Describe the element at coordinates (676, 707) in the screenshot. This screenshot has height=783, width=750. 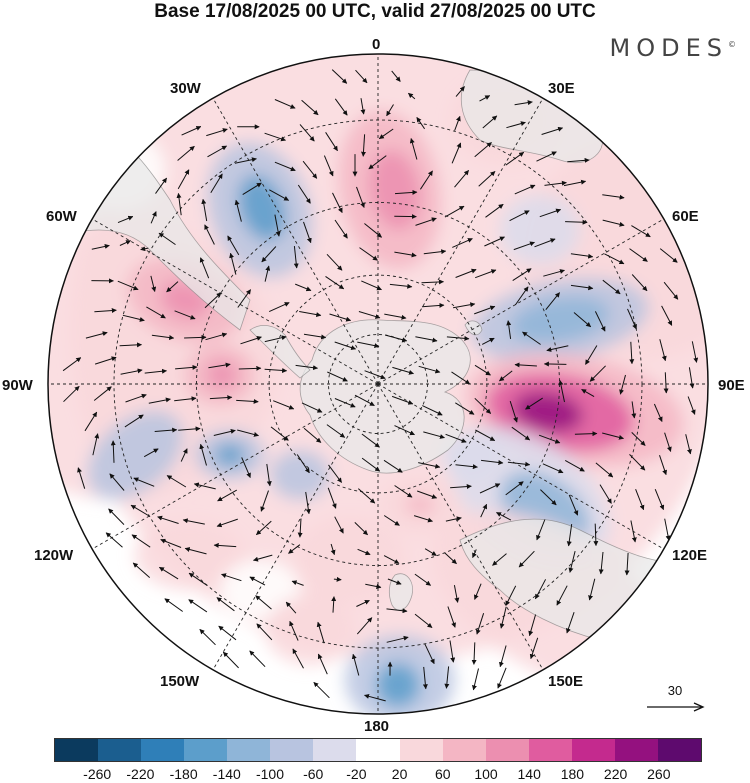
I see `wind-reference-arrow` at that location.